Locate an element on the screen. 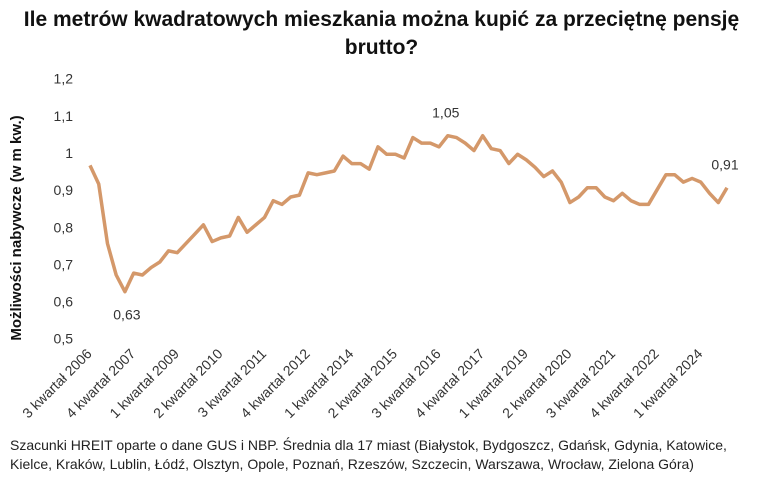 This screenshot has height=497, width=763. y-tick-label: 0,5 is located at coordinates (64, 339).